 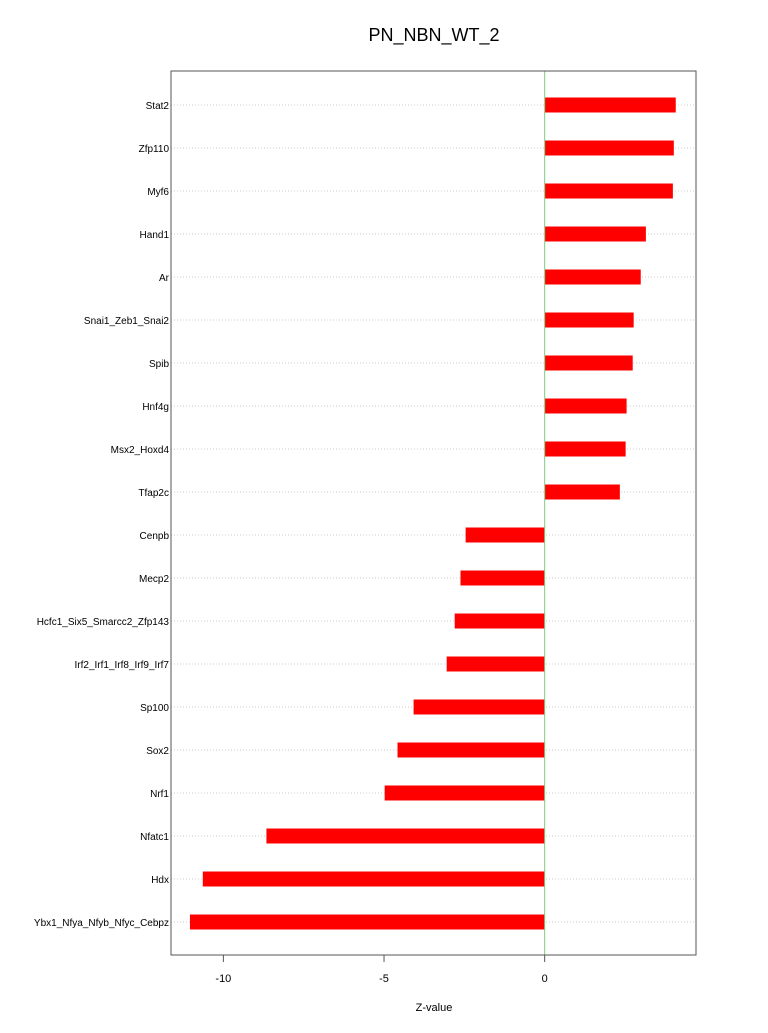 I want to click on category-label: Spib, so click(x=159, y=364).